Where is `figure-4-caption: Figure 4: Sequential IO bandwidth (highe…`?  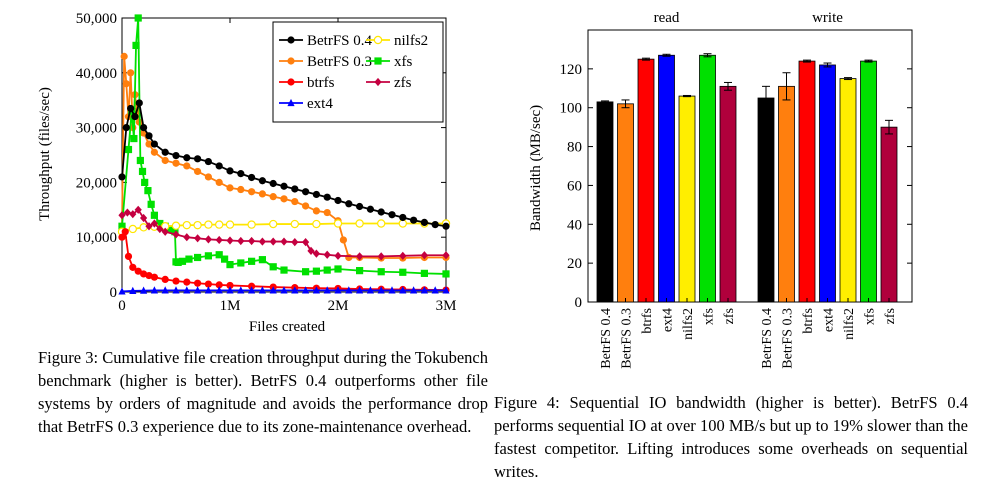
figure-4-caption: Figure 4: Sequential IO bandwidth (highe… is located at coordinates (731, 437).